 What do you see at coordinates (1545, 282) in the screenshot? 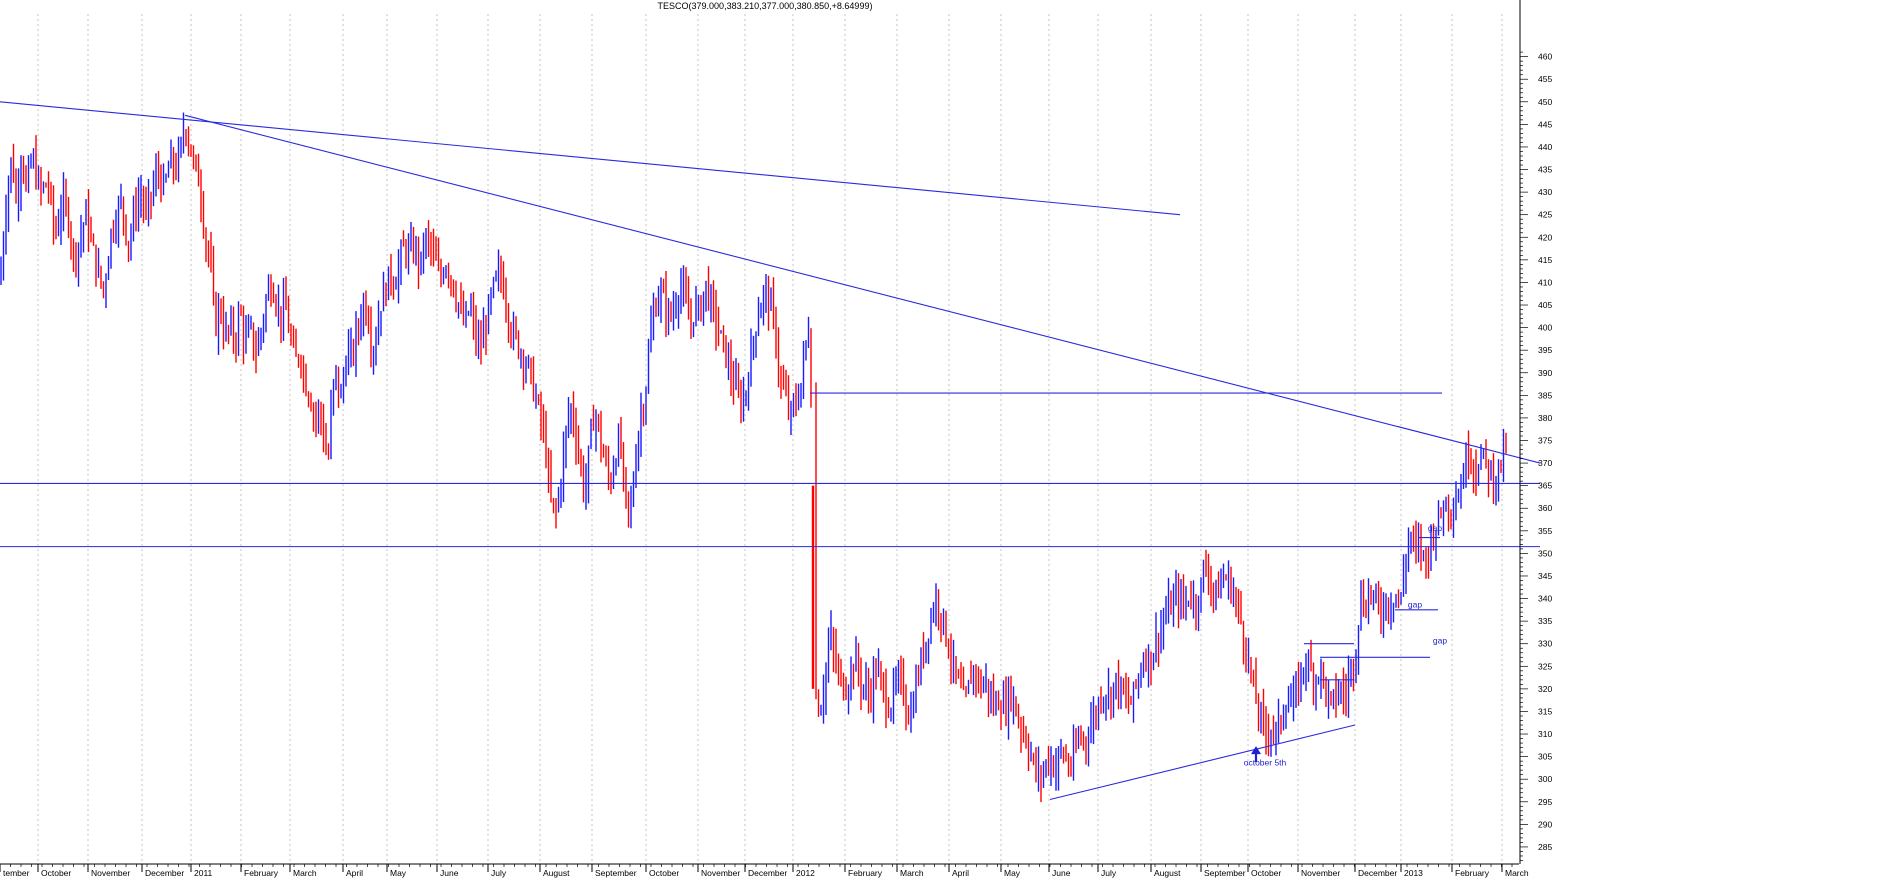
I see `y-tick-label: 410` at bounding box center [1545, 282].